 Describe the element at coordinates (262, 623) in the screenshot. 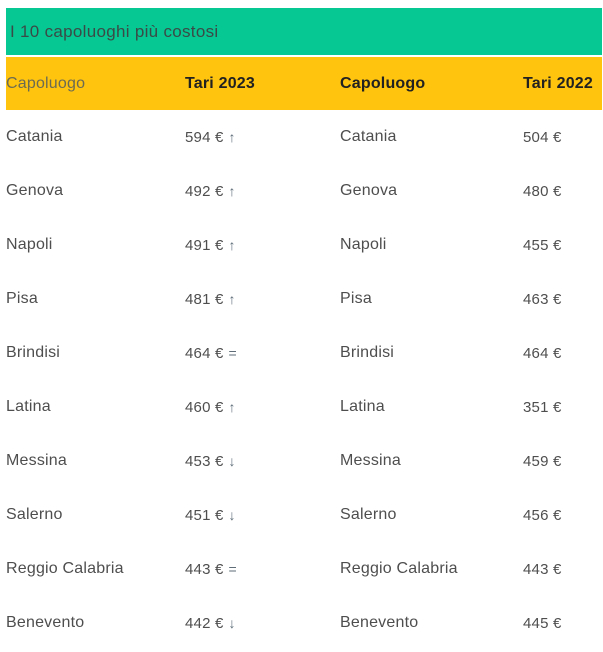

I see `tari-2023-cell: 442 € ↓` at that location.